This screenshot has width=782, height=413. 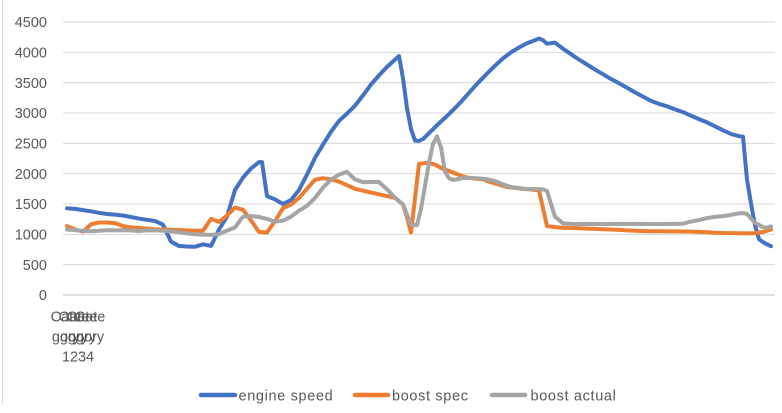 What do you see at coordinates (66, 358) in the screenshot?
I see `svg-text: 1` at bounding box center [66, 358].